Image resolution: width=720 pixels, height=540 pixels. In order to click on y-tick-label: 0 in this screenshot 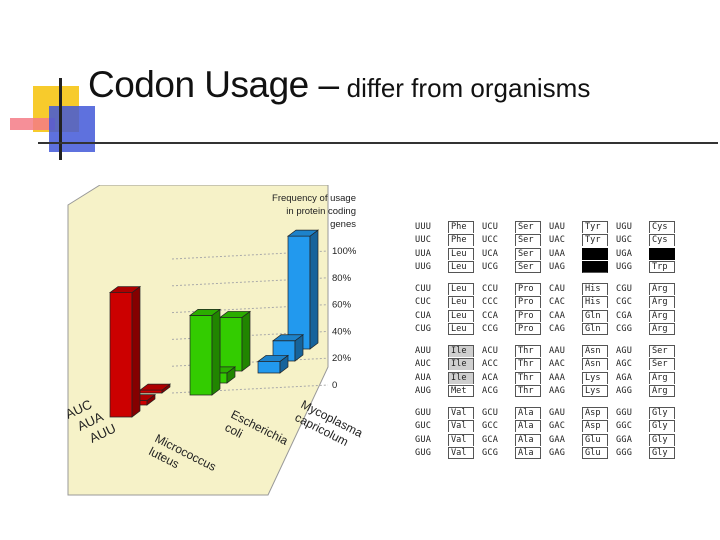, I will do `click(334, 385)`.